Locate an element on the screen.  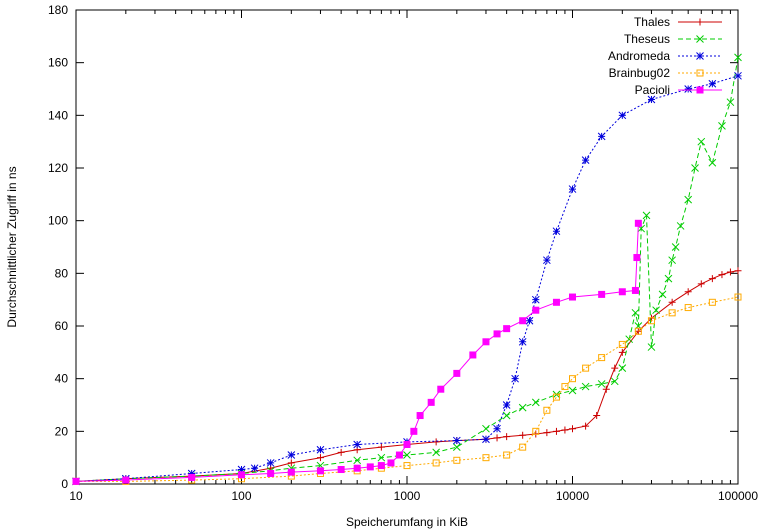
y-tick-label: 180 is located at coordinates (58, 10).